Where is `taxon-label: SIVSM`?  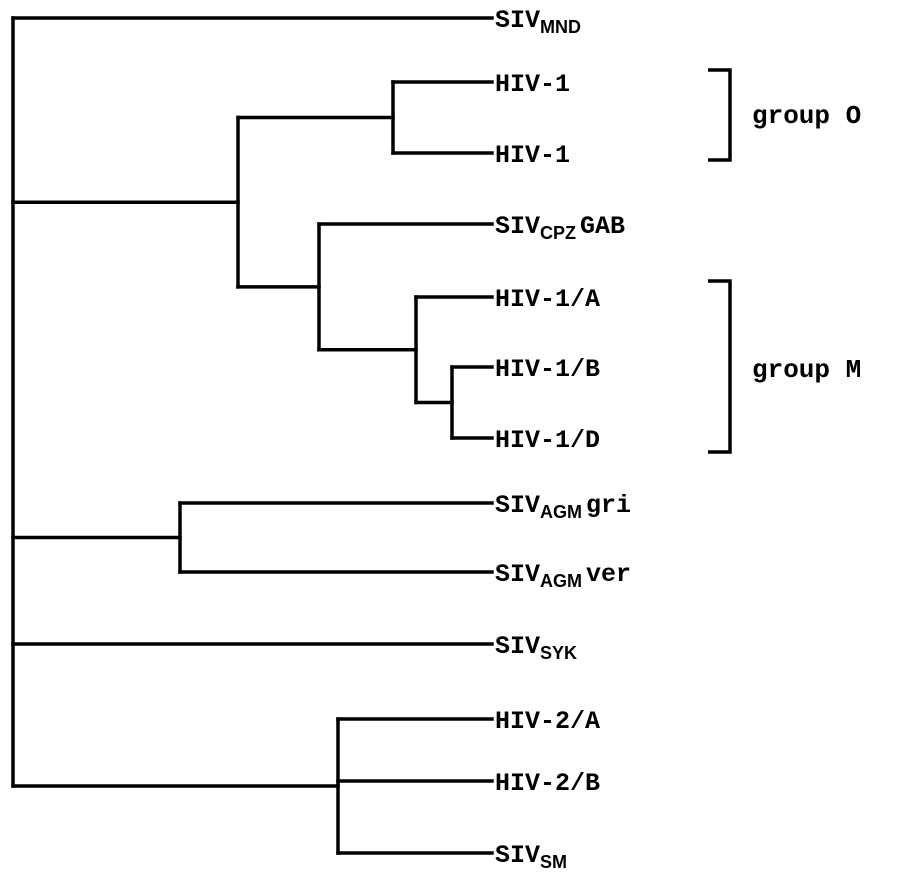 taxon-label: SIVSM is located at coordinates (531, 856).